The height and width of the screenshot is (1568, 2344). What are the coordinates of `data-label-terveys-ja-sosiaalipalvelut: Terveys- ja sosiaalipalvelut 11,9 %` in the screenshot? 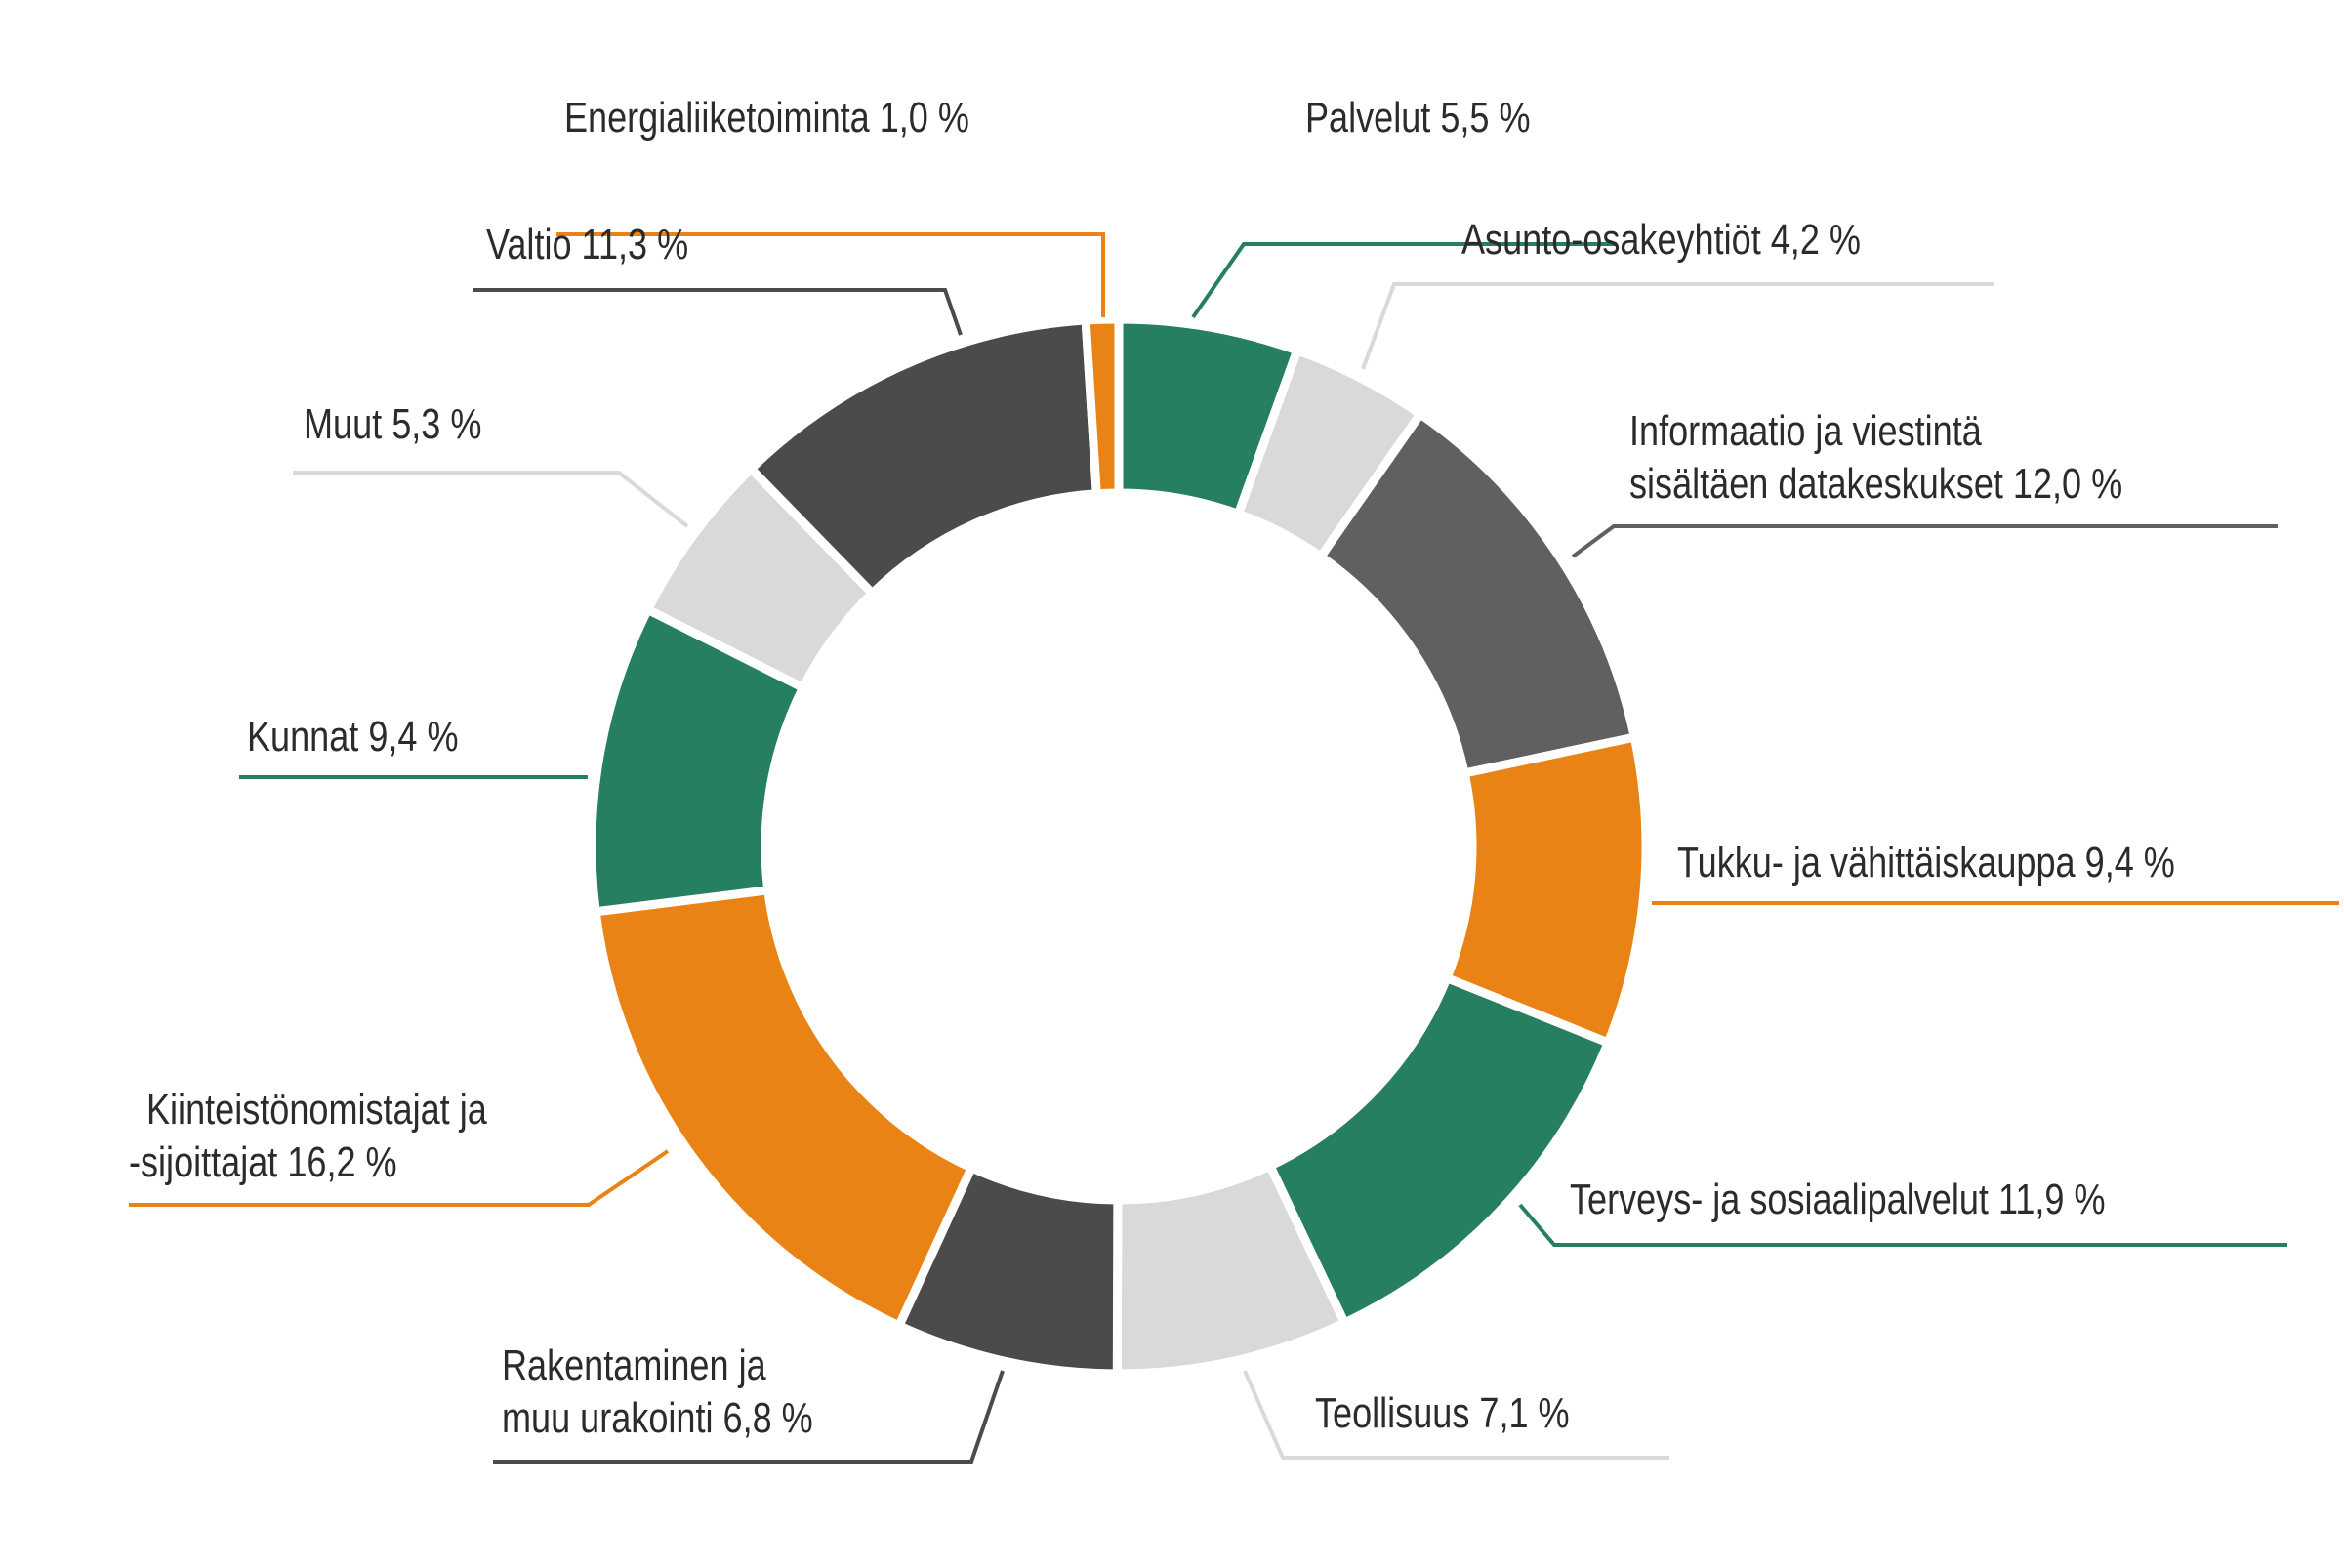 It's located at (1838, 1199).